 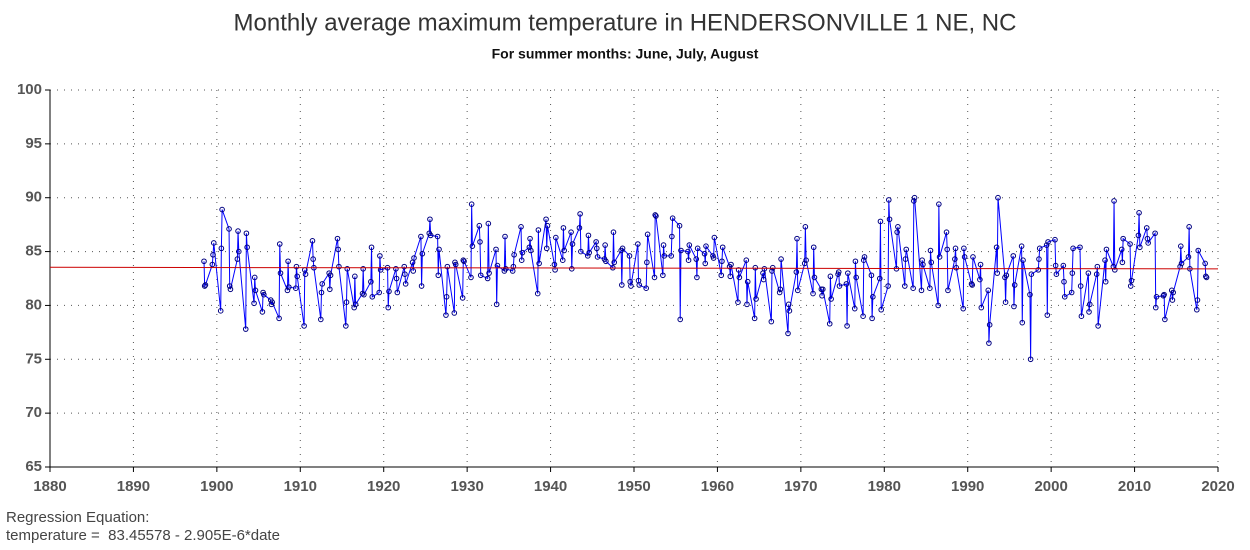 I want to click on x-tick-label: 1960, so click(x=717, y=486).